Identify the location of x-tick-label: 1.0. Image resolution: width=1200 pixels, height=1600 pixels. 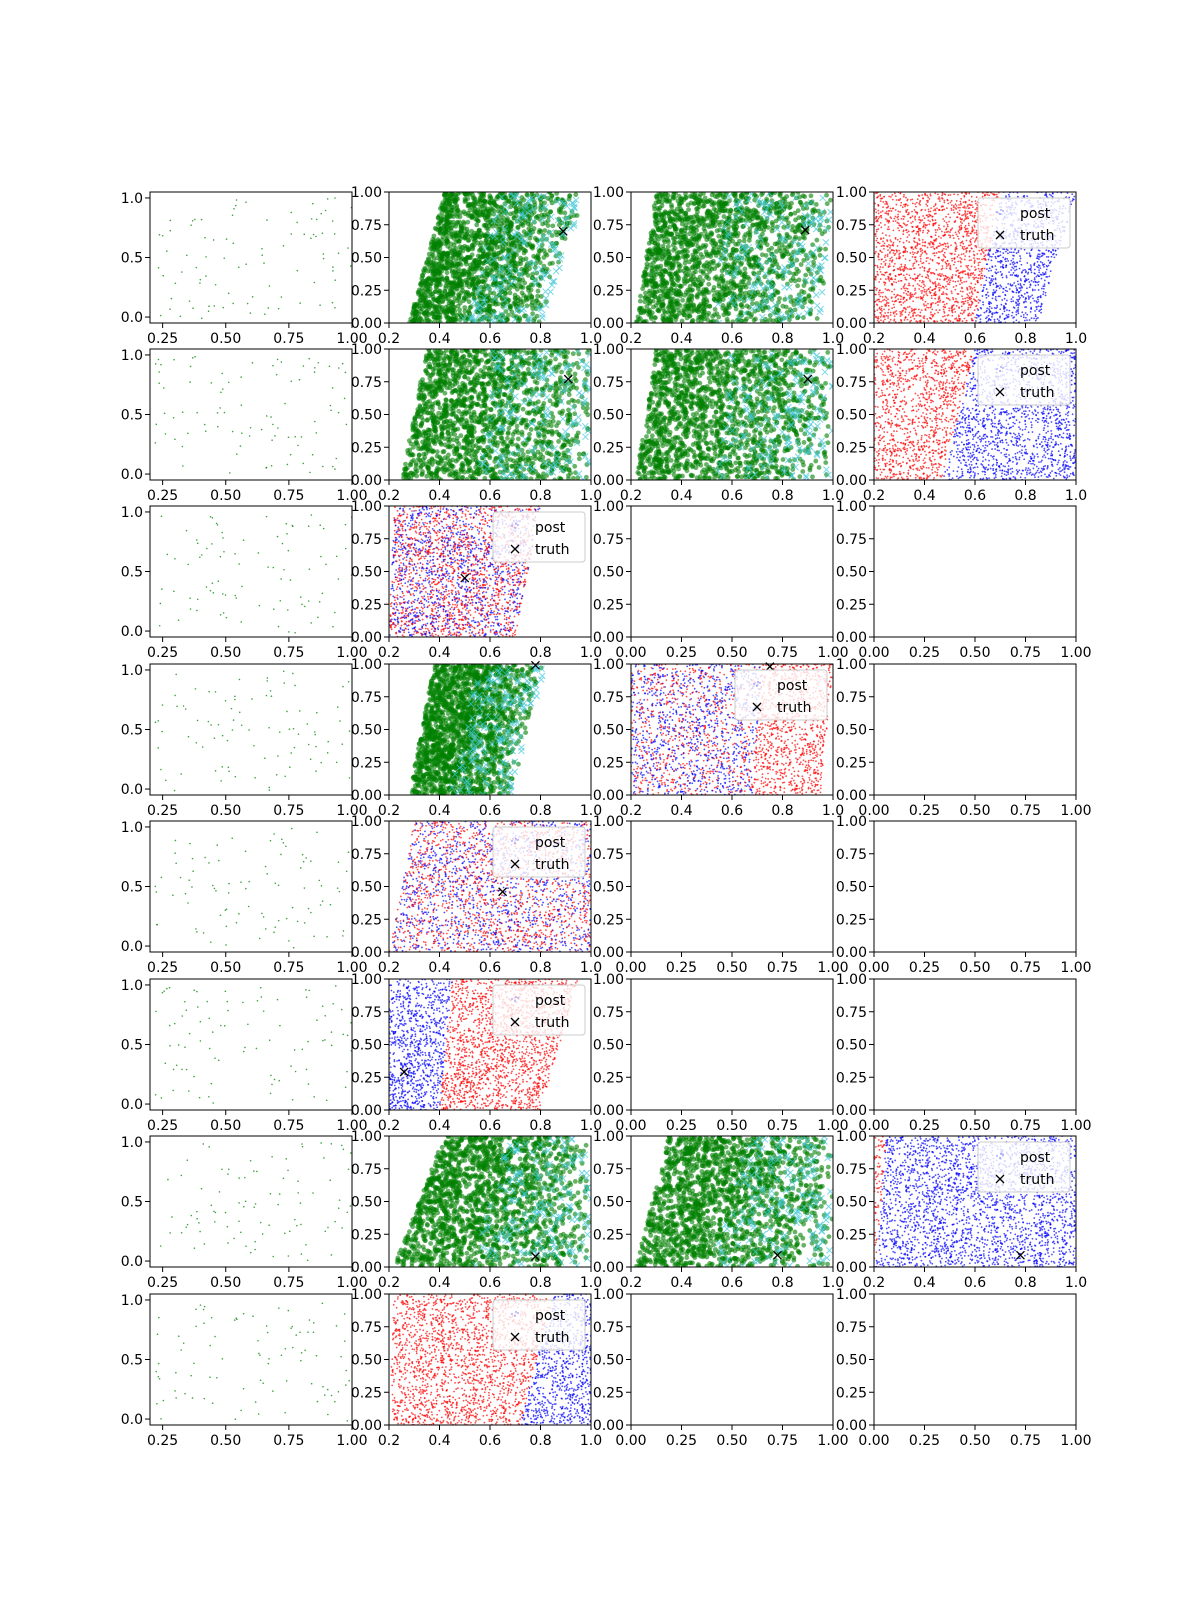
(833, 339).